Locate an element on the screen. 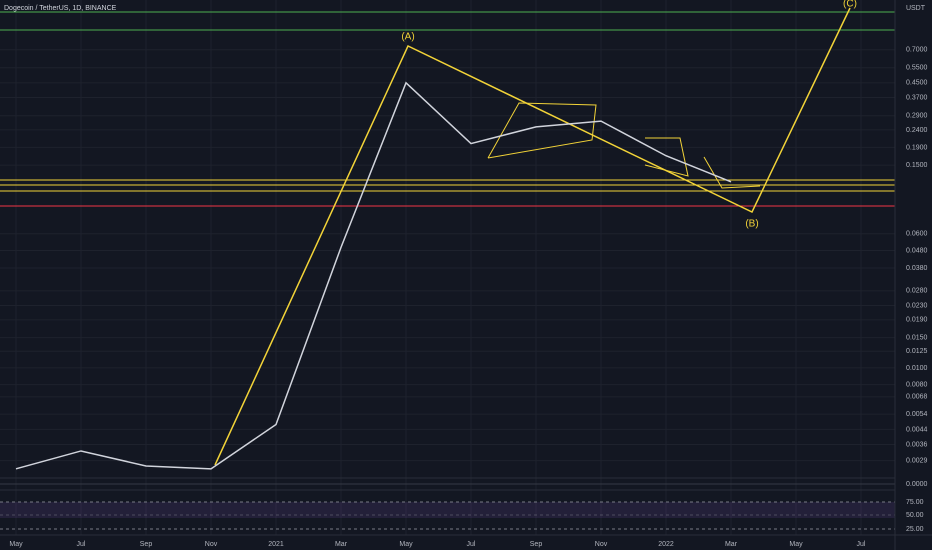 The image size is (932, 550). y-tick-label: 0.0029 is located at coordinates (917, 460).